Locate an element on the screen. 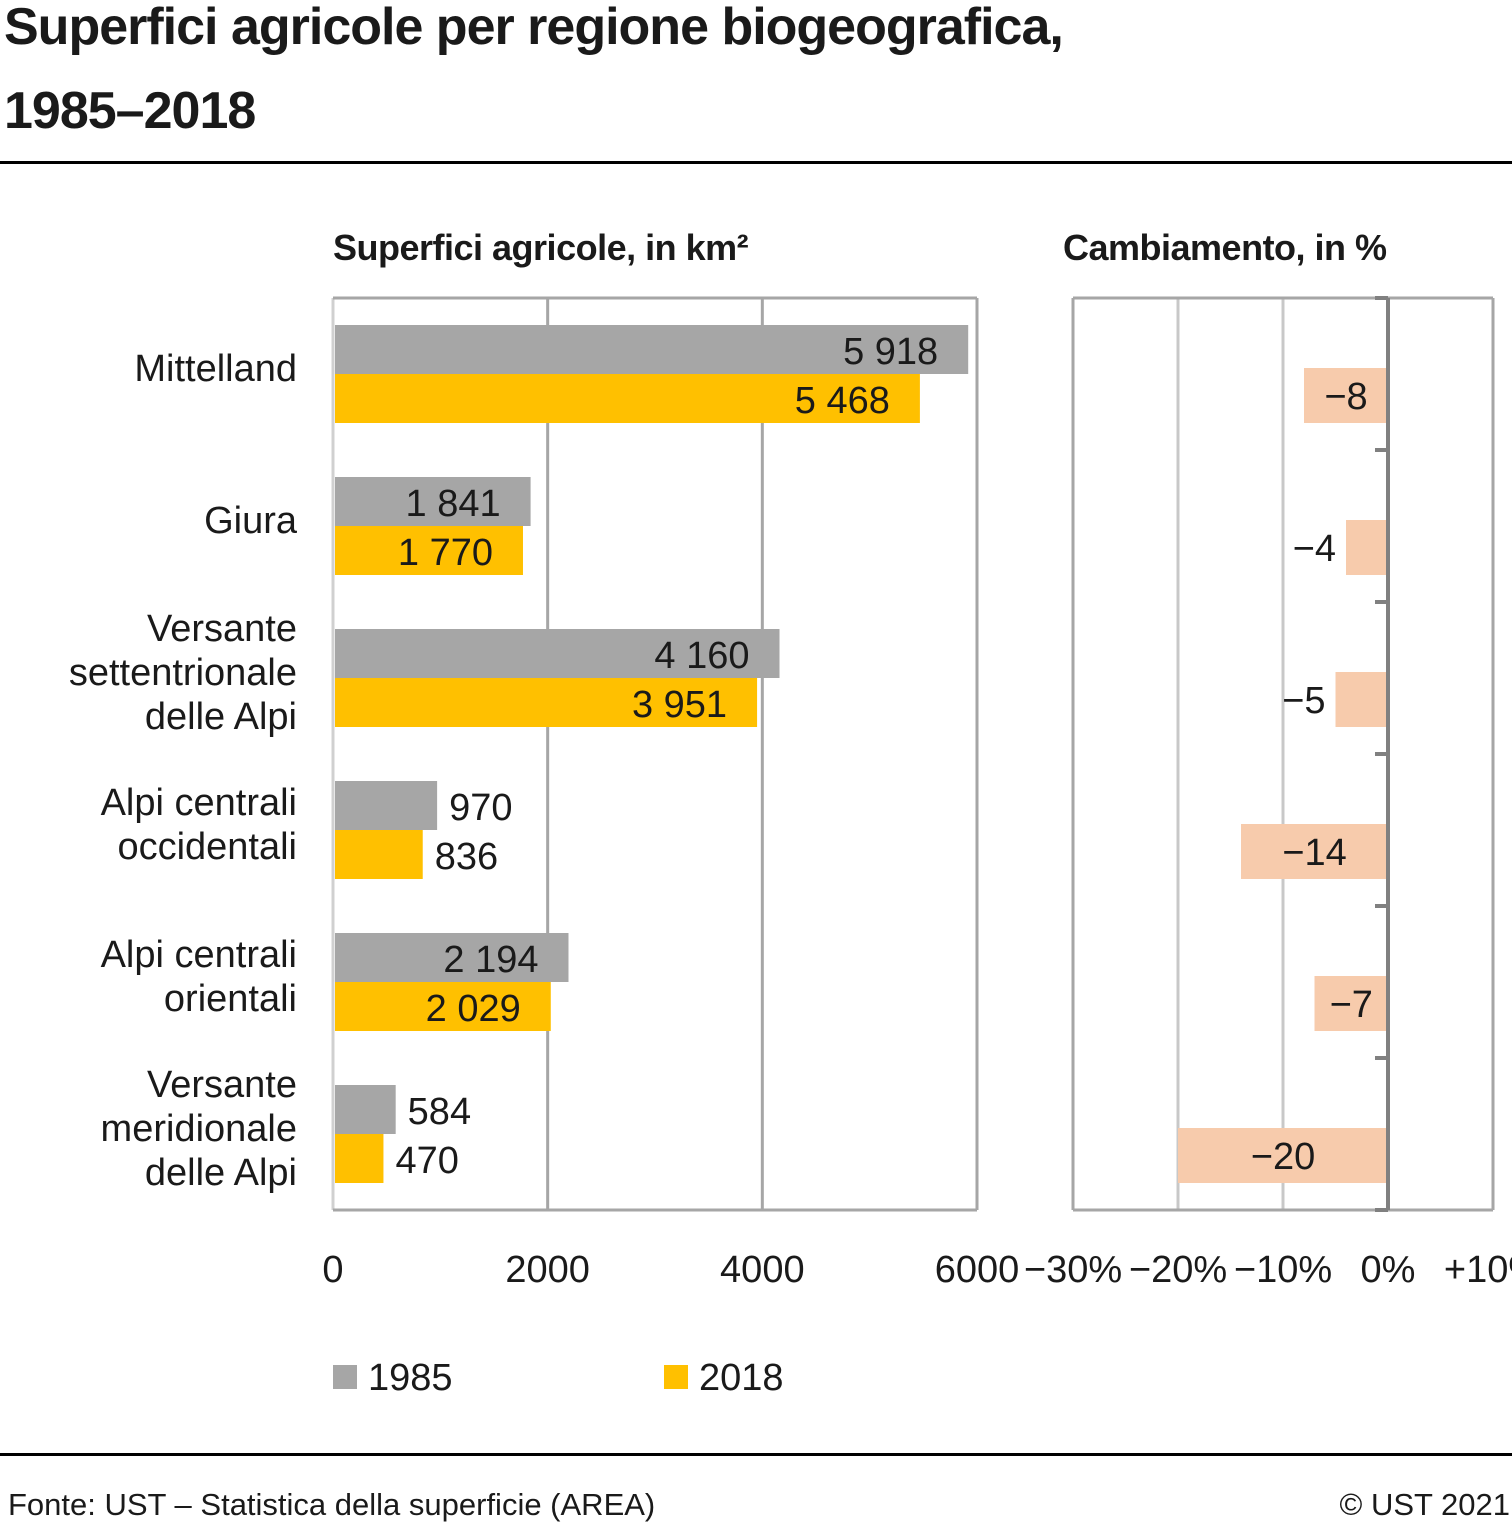  chart-title-line-2: 1985–2018 is located at coordinates (129, 111).